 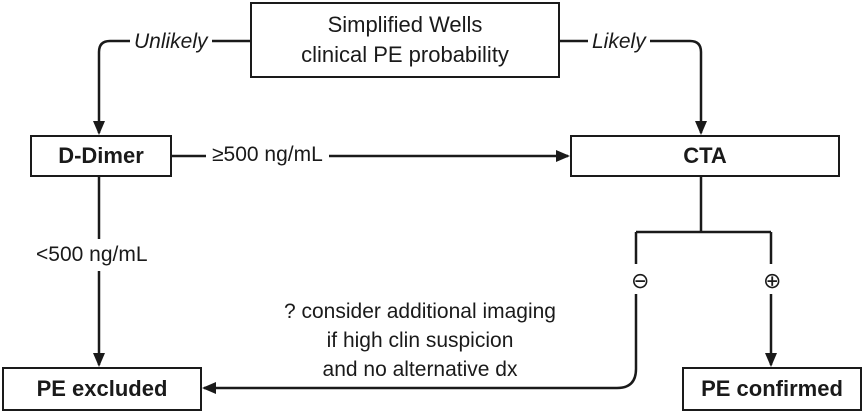 I want to click on pe-excluded-label: PE excluded, so click(x=102, y=388).